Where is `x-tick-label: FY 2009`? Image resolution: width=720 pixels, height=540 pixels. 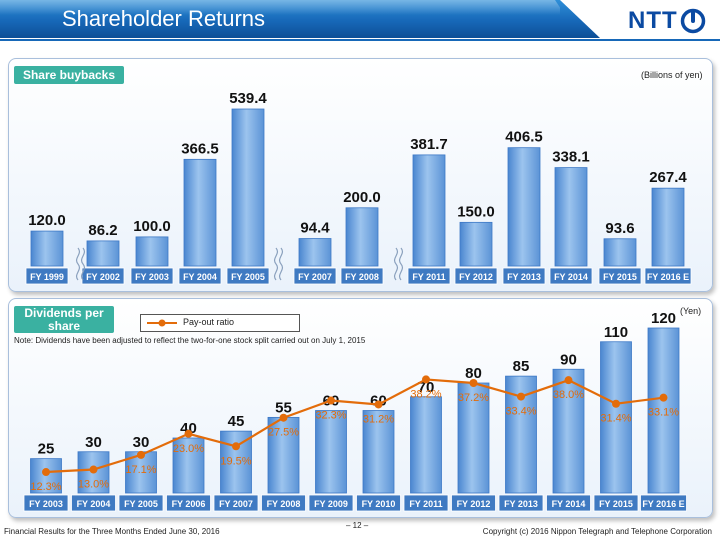
x-tick-label: FY 2009 is located at coordinates (331, 504).